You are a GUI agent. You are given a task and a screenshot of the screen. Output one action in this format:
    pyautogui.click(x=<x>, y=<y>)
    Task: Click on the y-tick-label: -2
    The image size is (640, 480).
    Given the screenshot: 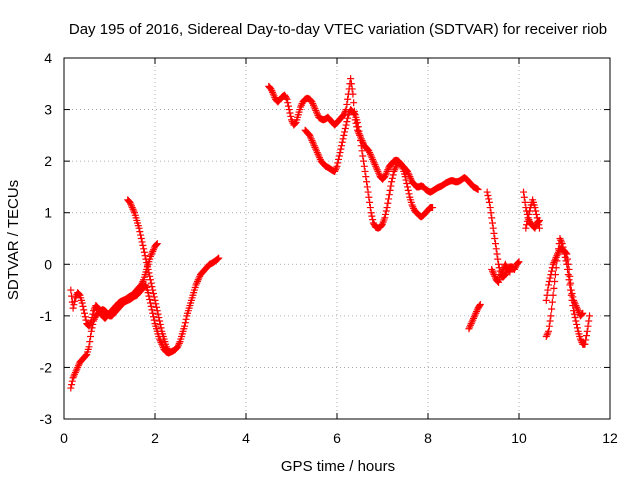 What is the action you would take?
    pyautogui.click(x=46, y=367)
    